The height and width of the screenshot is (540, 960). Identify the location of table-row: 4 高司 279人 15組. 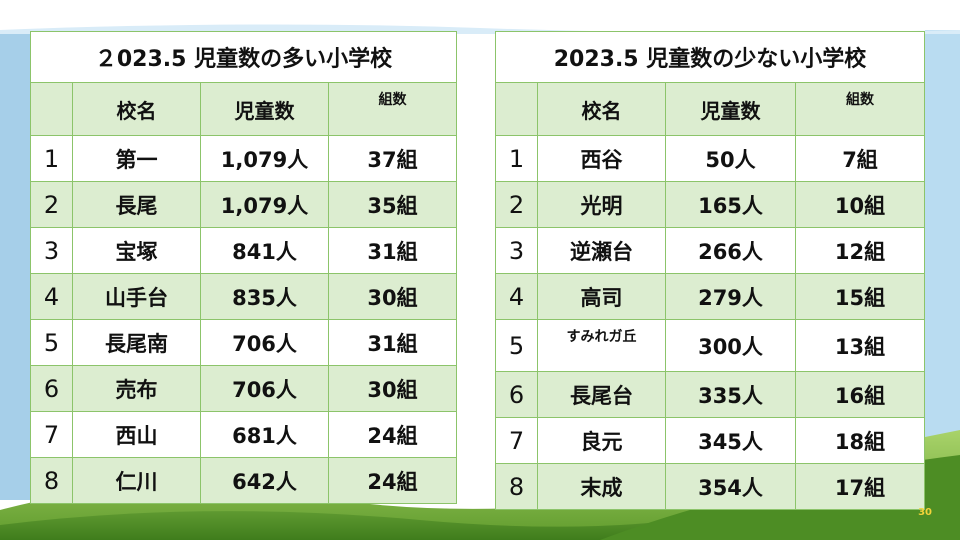
(710, 296).